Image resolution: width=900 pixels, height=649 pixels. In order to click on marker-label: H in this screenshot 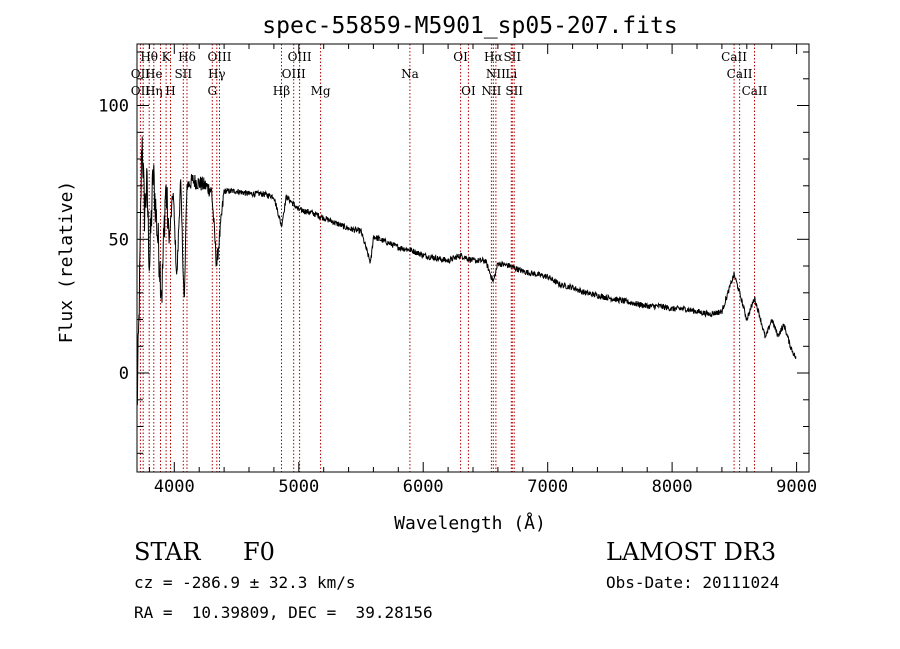, I will do `click(170, 91)`.